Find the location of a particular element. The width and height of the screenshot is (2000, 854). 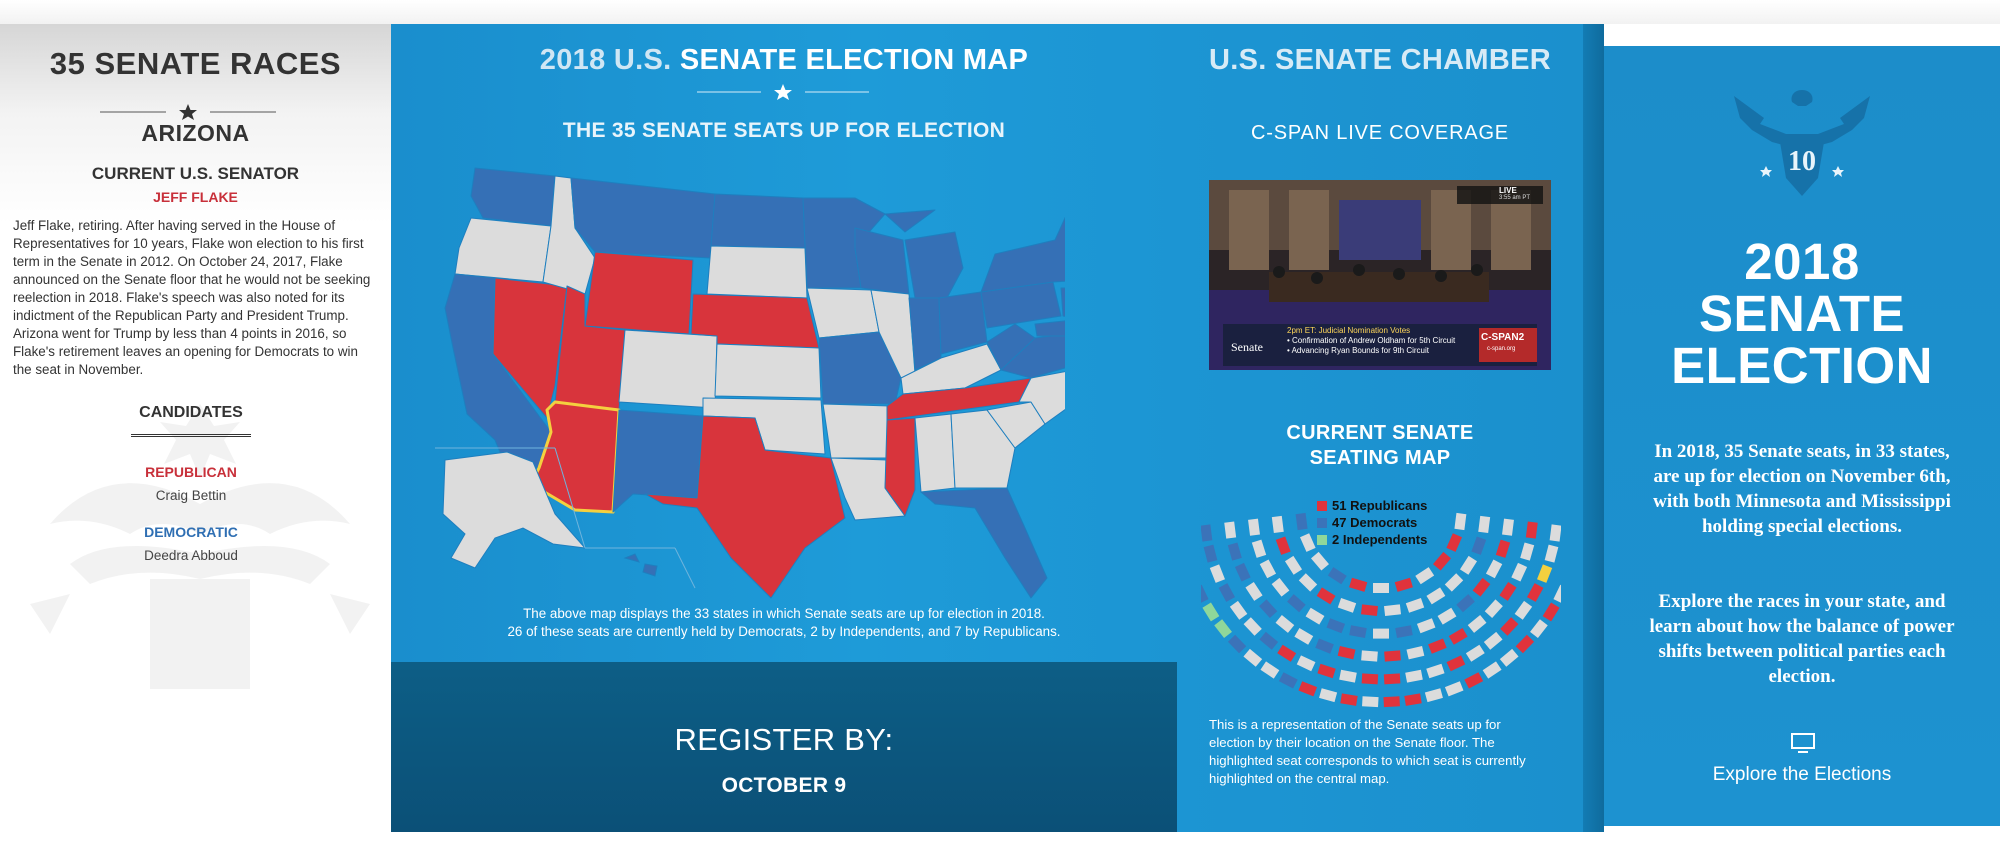

state-florida is located at coordinates (984, 543).